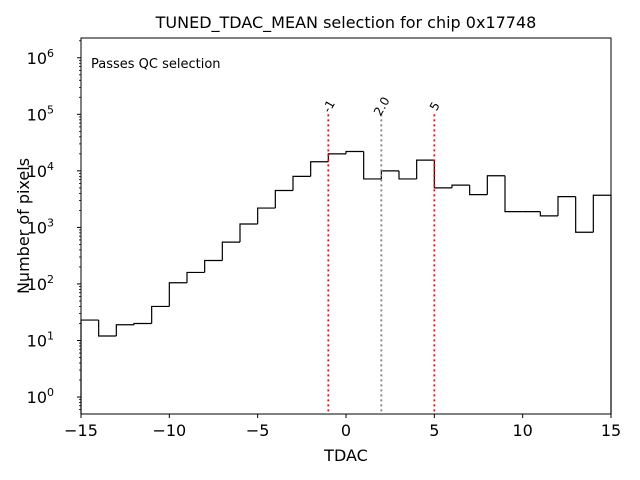  I want to click on x-tick-label: 15, so click(611, 430).